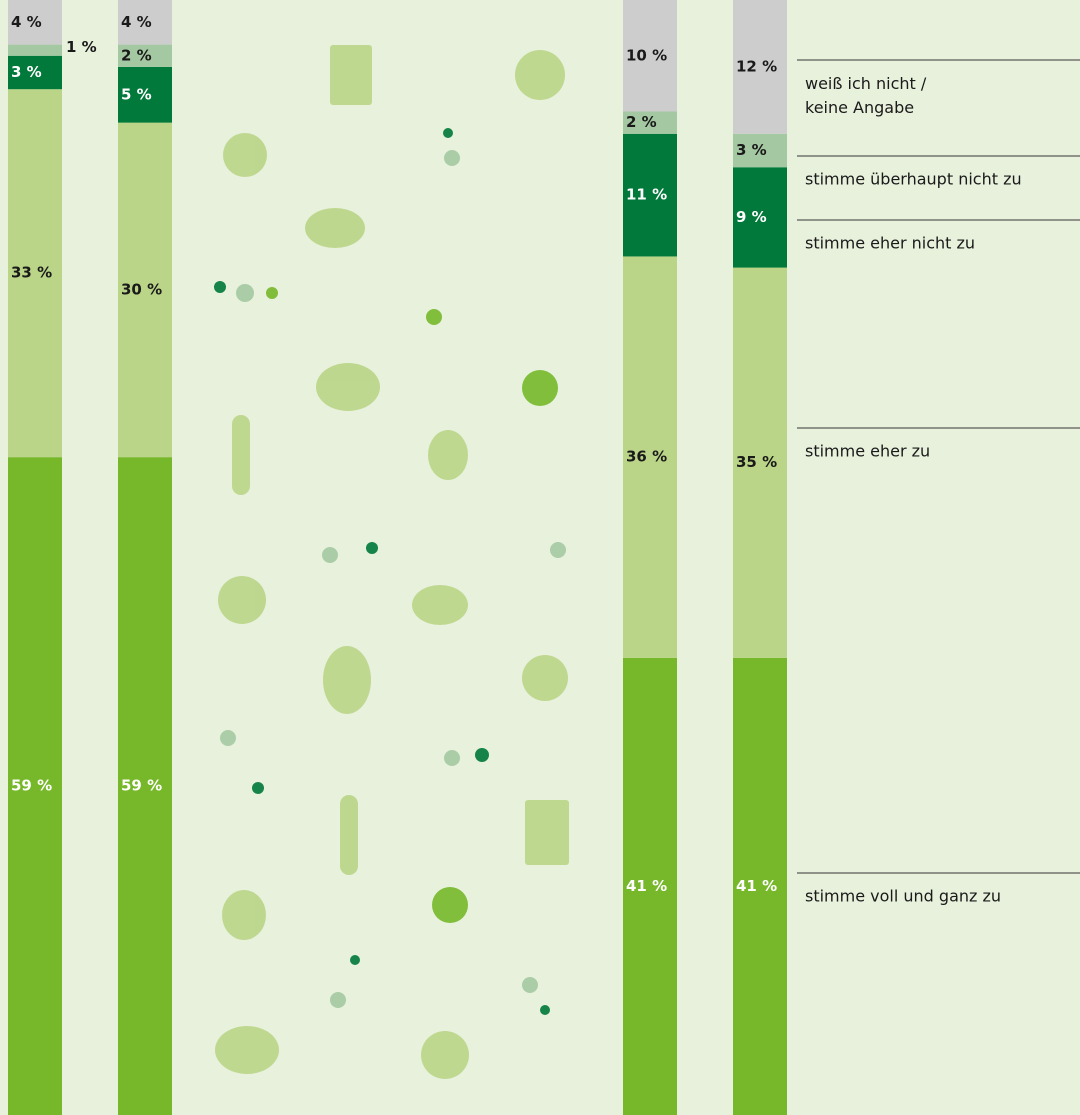  I want to click on legend-label: stimme voll und ganz zu, so click(903, 896).